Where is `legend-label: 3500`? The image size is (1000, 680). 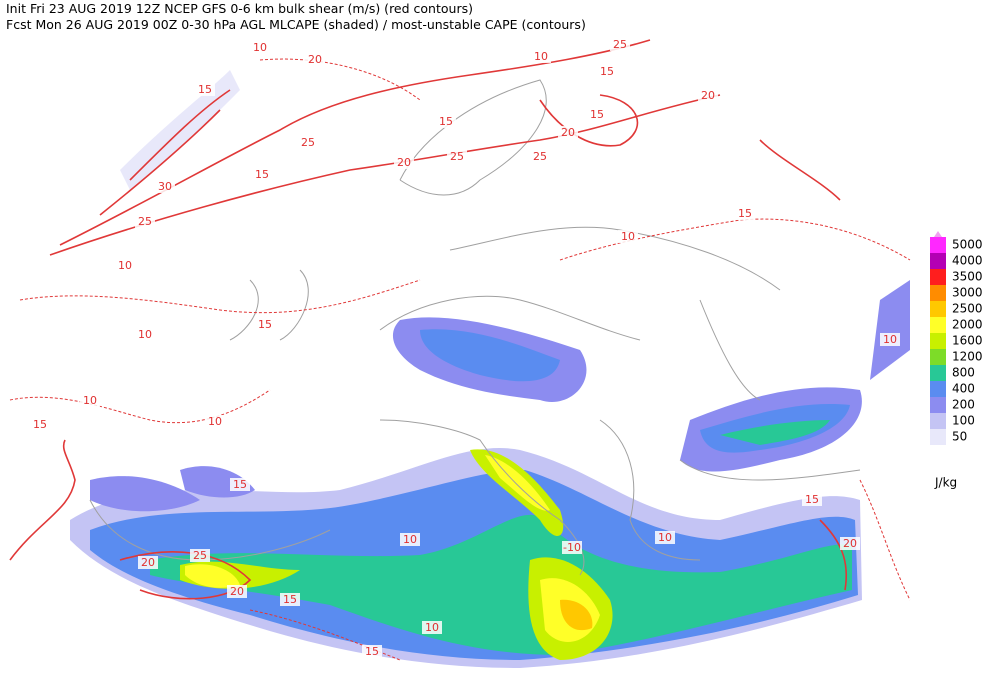 legend-label: 3500 is located at coordinates (967, 277).